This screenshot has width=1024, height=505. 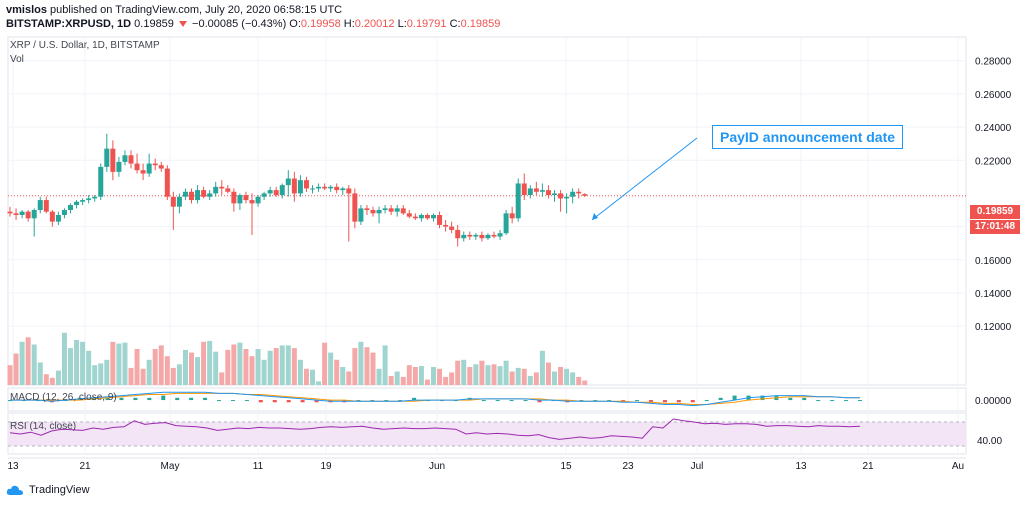 What do you see at coordinates (993, 261) in the screenshot?
I see `price-tick-label: 0.16000` at bounding box center [993, 261].